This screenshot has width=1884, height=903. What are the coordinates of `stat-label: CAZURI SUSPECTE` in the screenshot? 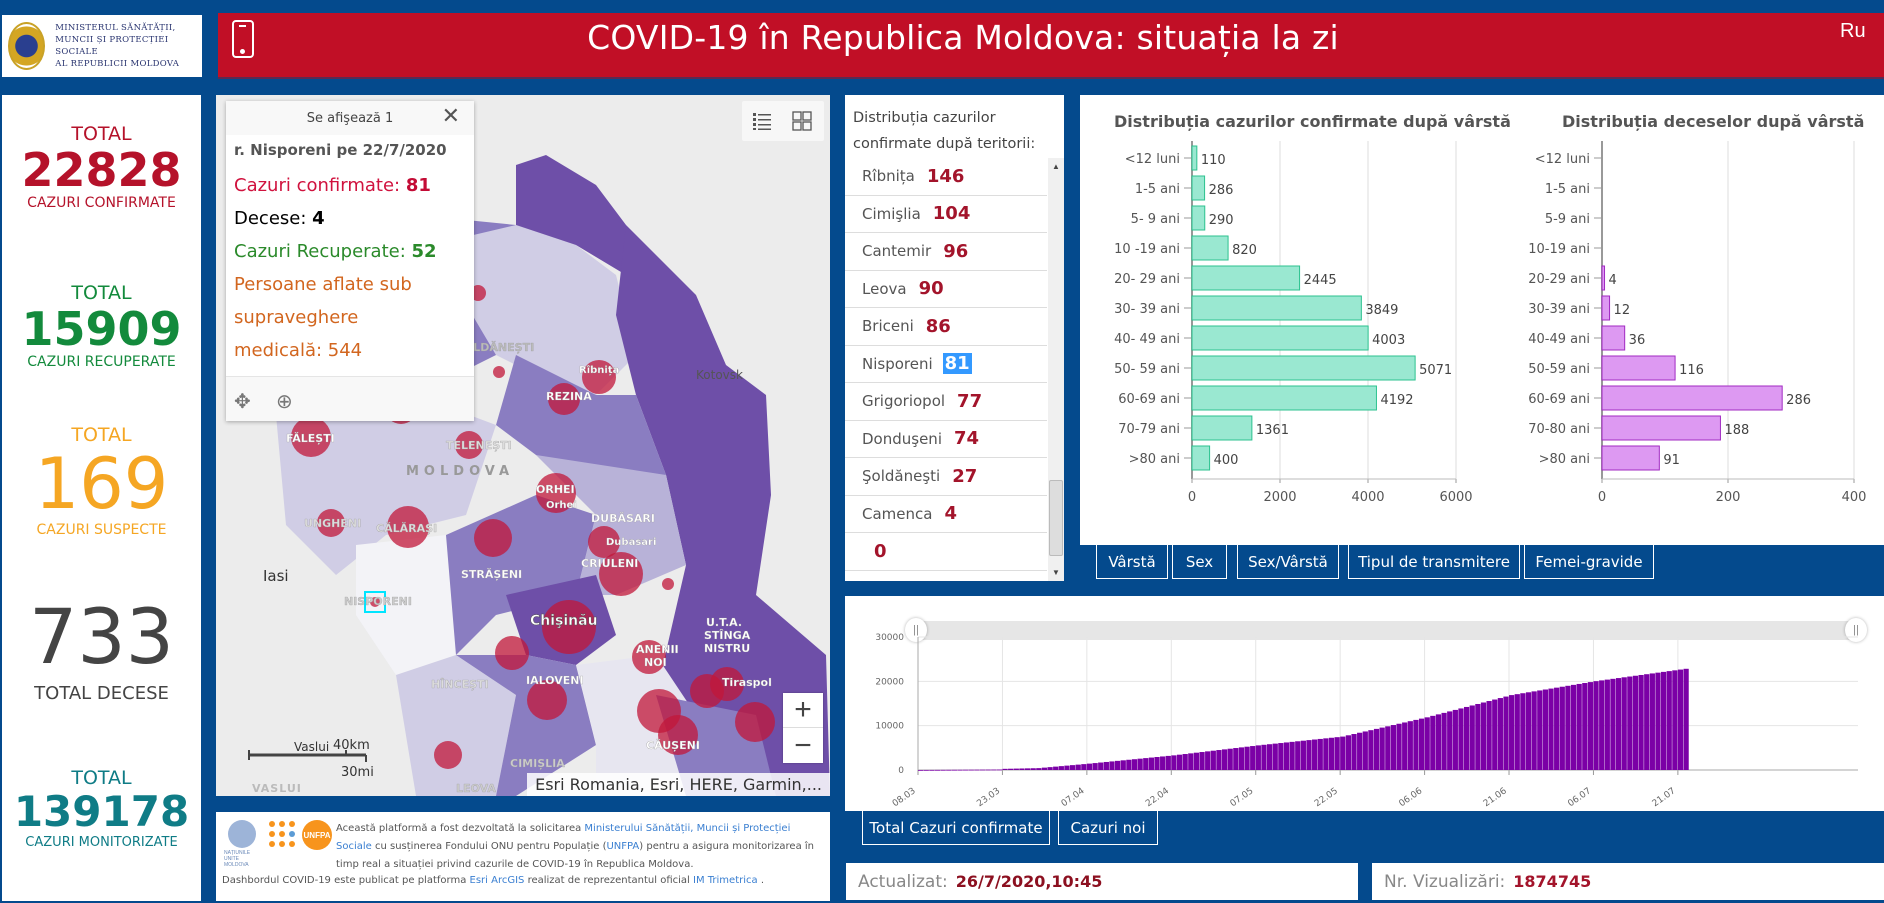 It's located at (101, 530).